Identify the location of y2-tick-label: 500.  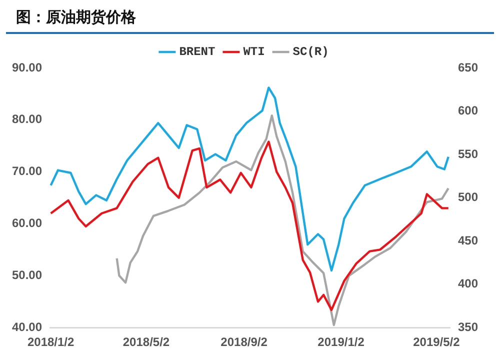
(468, 197).